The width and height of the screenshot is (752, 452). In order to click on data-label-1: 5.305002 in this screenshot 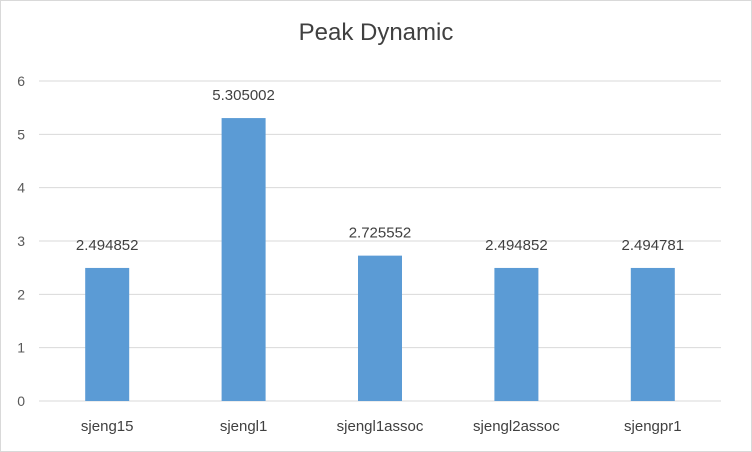, I will do `click(243, 95)`.